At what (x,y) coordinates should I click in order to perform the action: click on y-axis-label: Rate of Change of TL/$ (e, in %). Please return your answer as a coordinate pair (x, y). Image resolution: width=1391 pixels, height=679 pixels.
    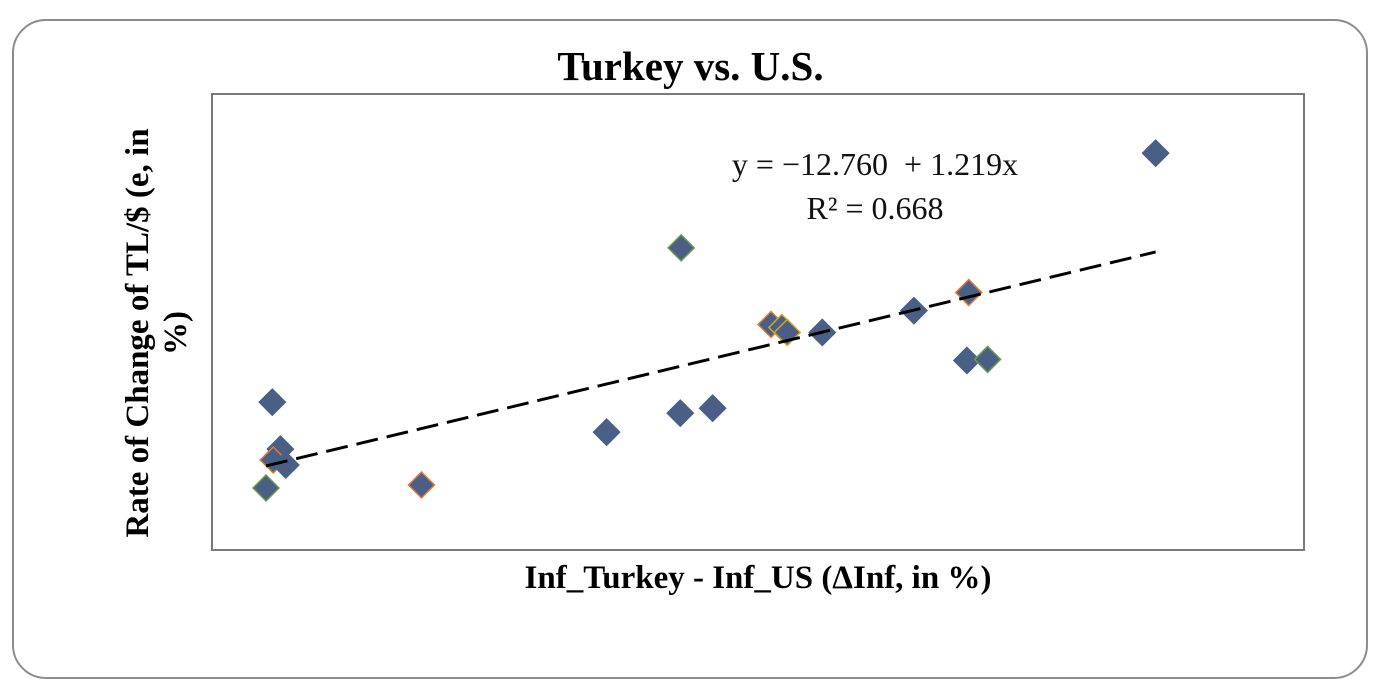
    Looking at the image, I should click on (157, 333).